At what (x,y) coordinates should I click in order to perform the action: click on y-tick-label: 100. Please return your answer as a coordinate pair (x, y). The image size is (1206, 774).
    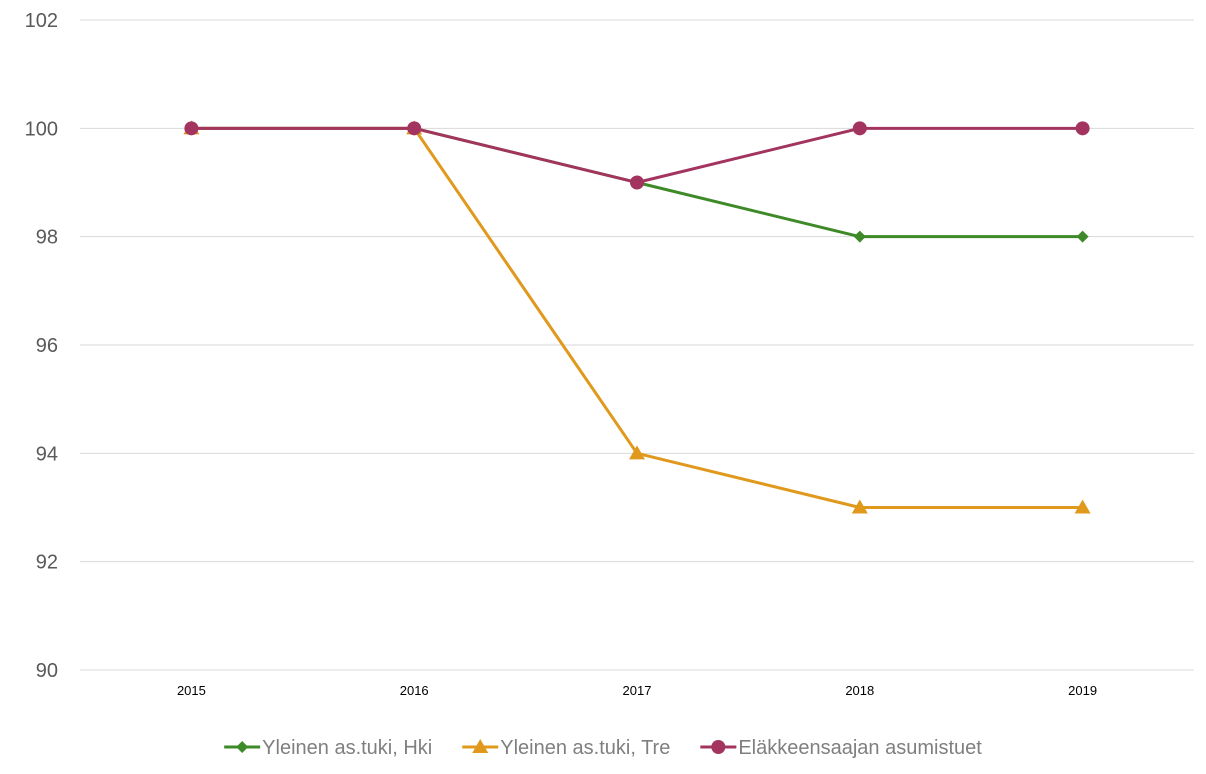
    Looking at the image, I should click on (41, 129).